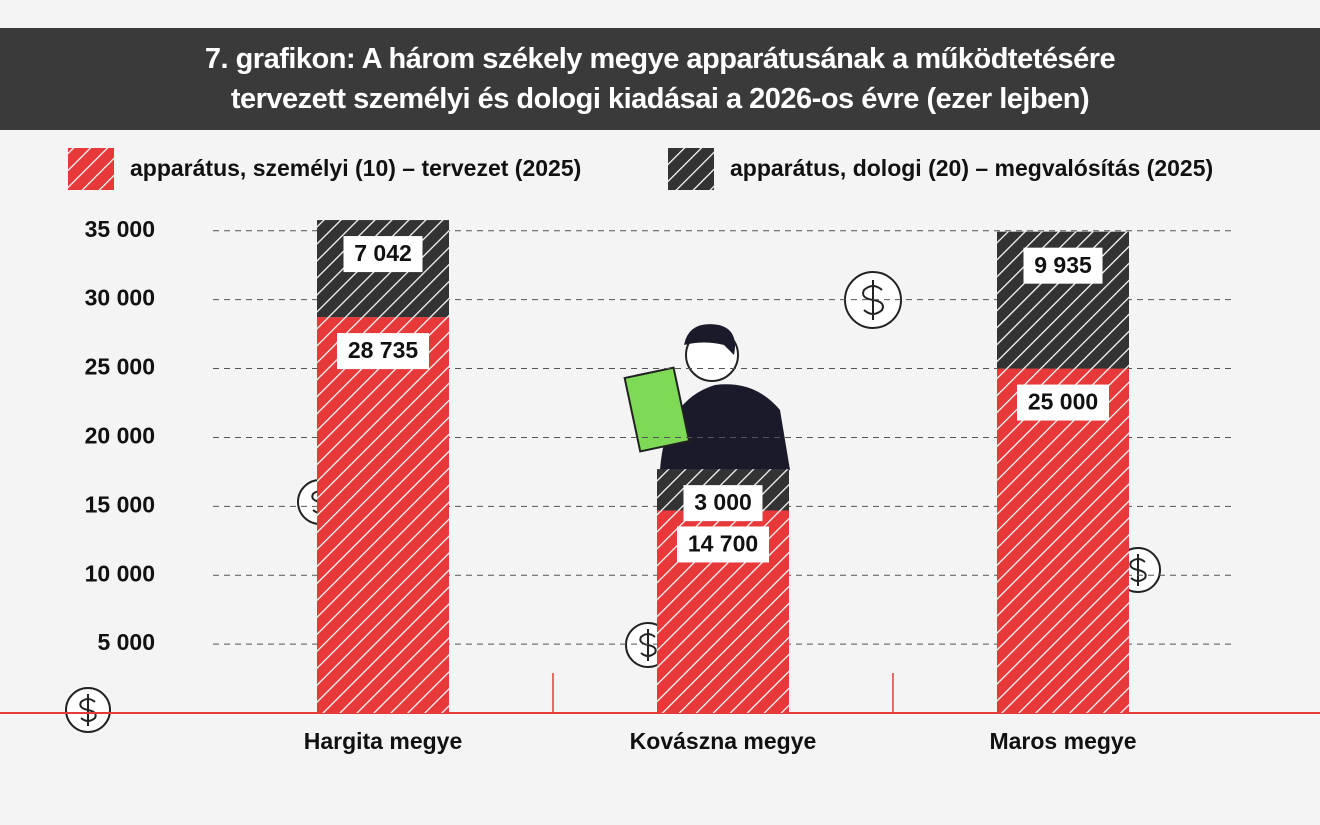 The image size is (1320, 825). I want to click on value-label: 9 935, so click(1063, 265).